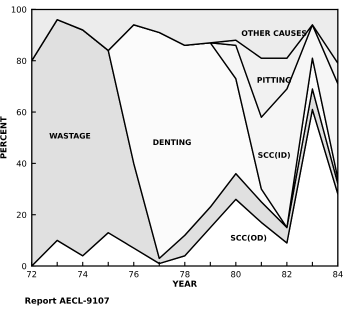 The image size is (352, 313). Describe the element at coordinates (287, 274) in the screenshot. I see `x-tick-label: 82` at that location.